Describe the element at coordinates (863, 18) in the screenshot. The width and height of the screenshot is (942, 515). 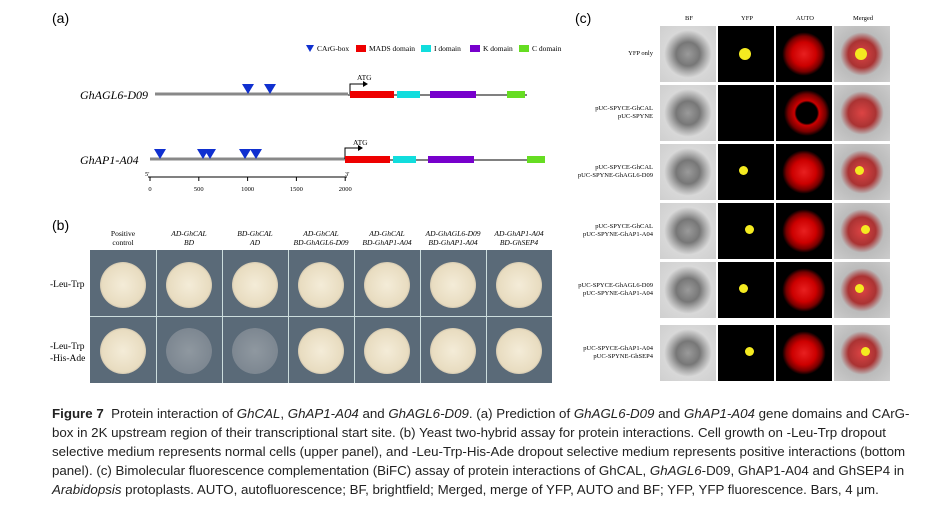
I see `column-header: Merged` at that location.